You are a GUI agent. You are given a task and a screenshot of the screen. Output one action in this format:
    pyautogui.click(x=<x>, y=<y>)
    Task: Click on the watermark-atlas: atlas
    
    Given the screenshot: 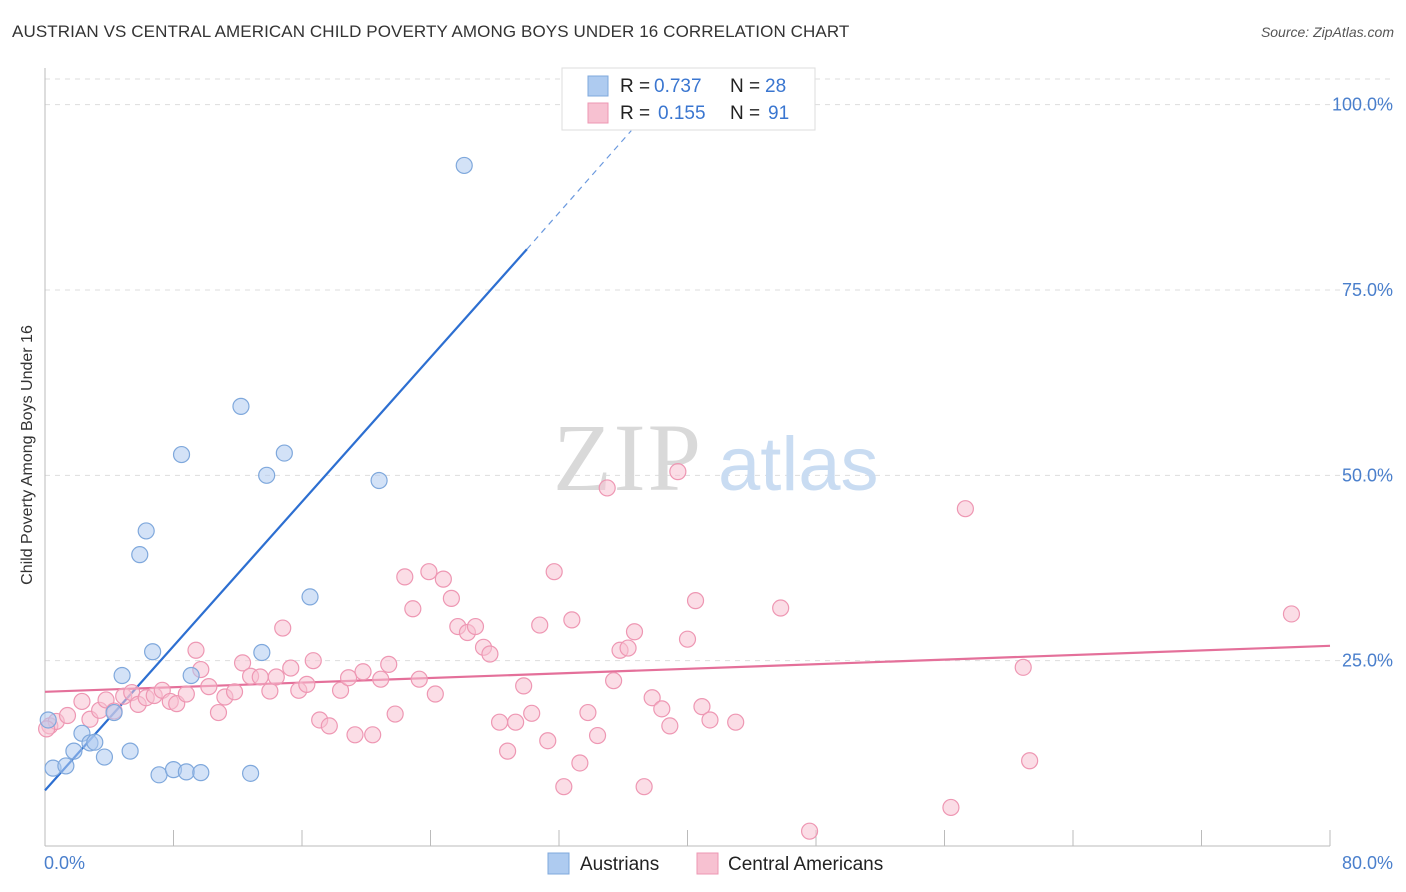 What is the action you would take?
    pyautogui.click(x=798, y=464)
    